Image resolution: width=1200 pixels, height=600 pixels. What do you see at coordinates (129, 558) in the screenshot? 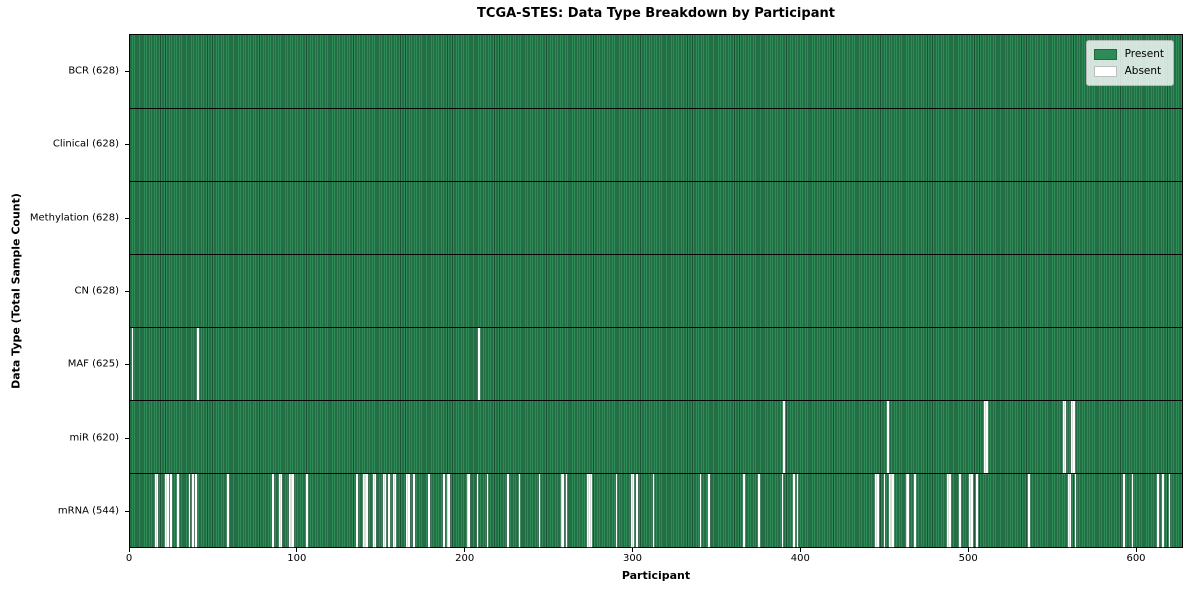
I see `x-tick-label: 0` at bounding box center [129, 558].